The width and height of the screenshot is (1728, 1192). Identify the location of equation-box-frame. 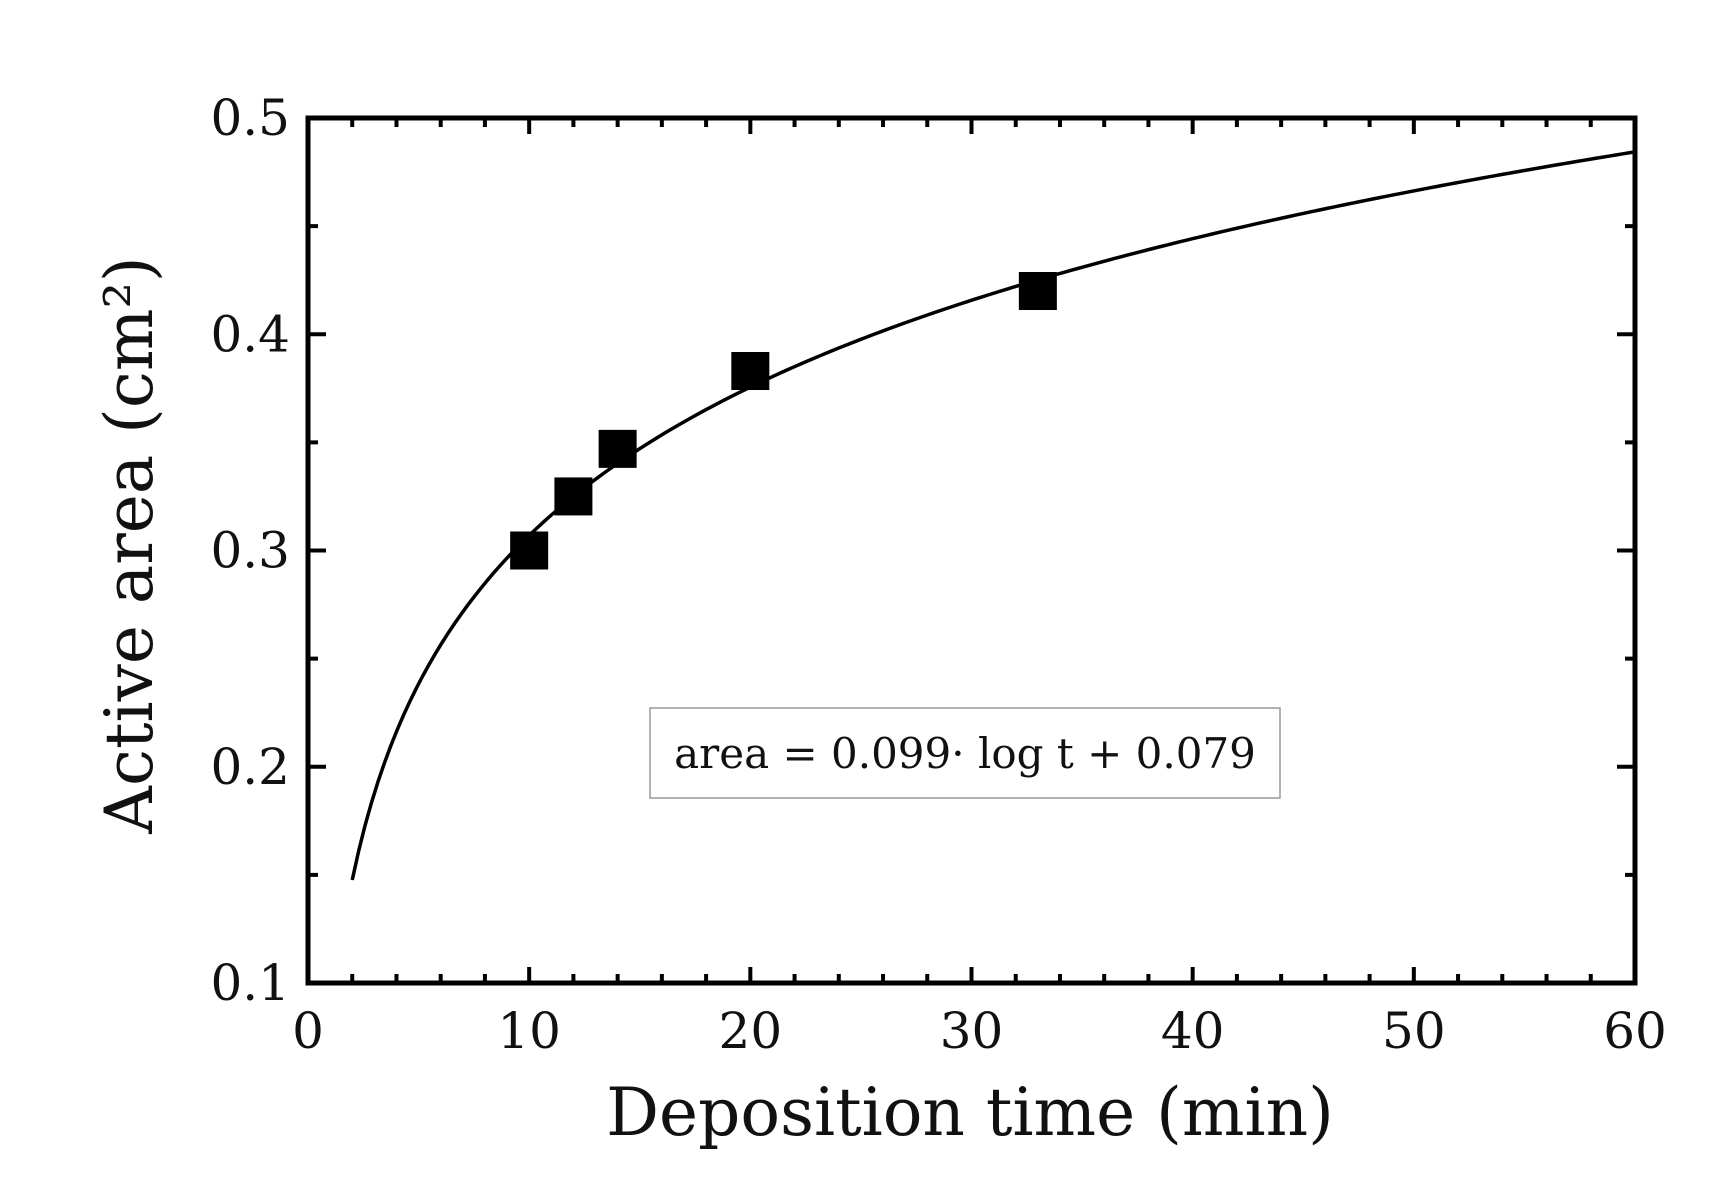
(965, 753).